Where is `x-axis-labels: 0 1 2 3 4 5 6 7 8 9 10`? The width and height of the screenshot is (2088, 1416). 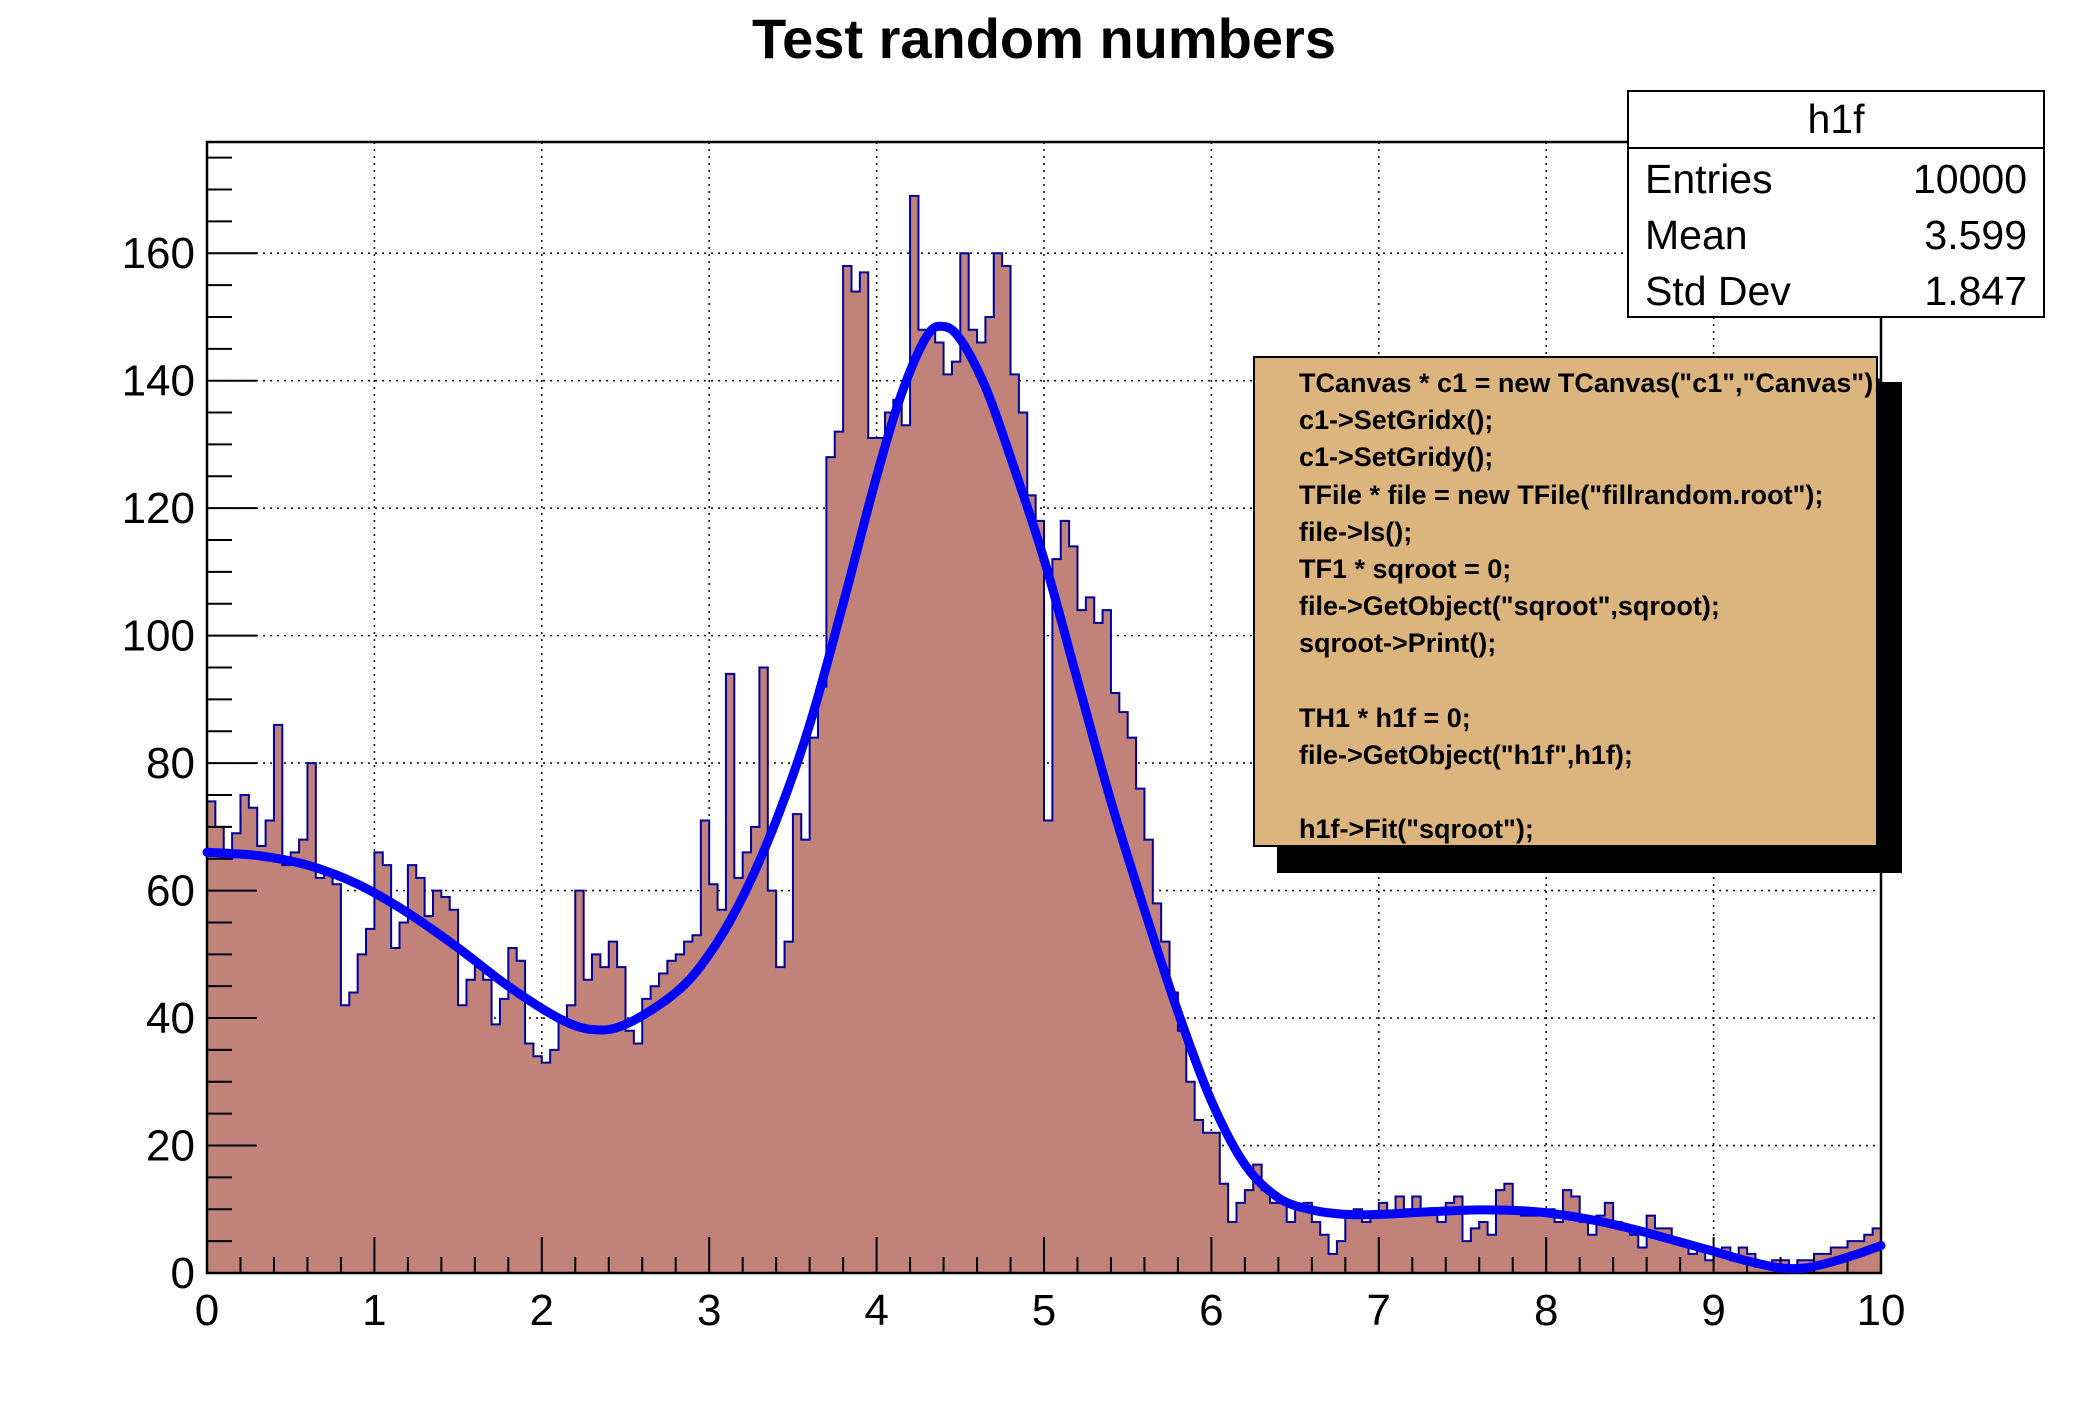
x-axis-labels: 0 1 2 3 4 5 6 7 8 9 10 is located at coordinates (1050, 1310).